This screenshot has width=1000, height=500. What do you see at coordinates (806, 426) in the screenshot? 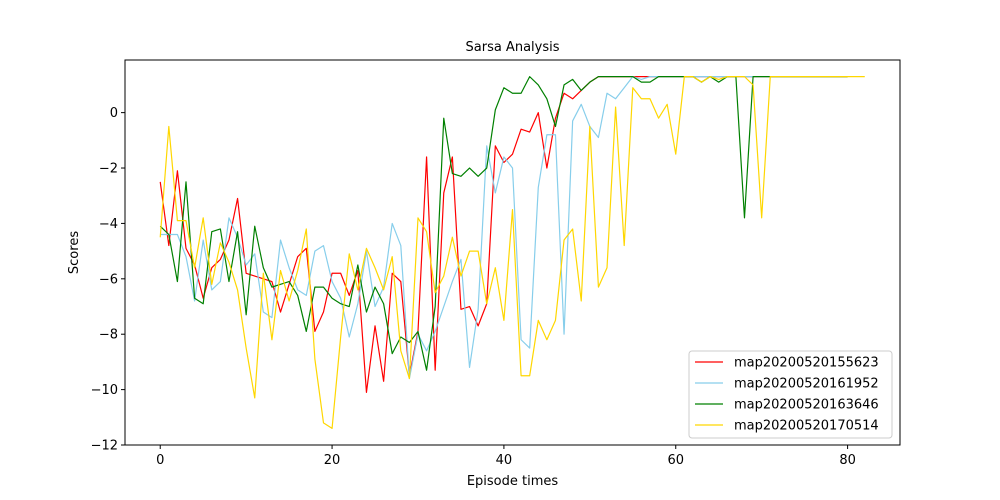
I see `legend-label-4: map20200520170514` at bounding box center [806, 426].